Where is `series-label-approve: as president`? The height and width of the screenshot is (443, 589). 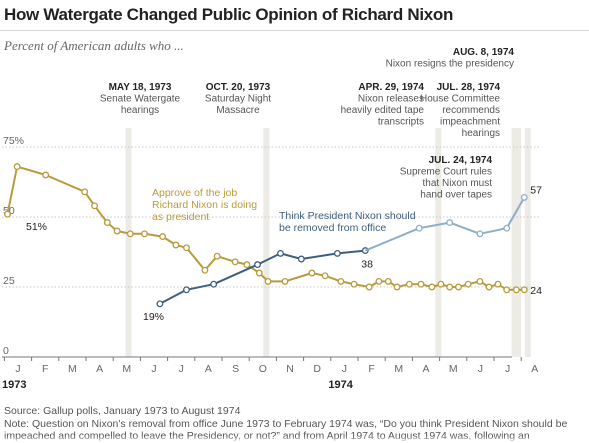 series-label-approve: as president is located at coordinates (180, 217).